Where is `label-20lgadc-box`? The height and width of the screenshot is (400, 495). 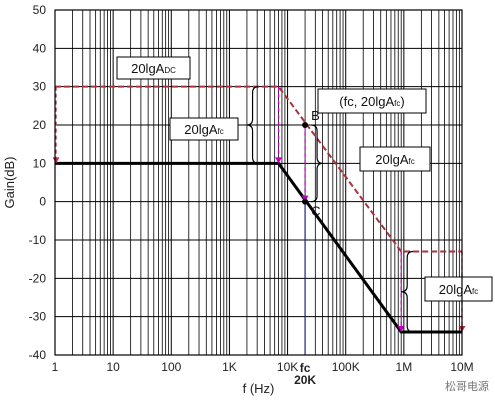
label-20lgadc-box is located at coordinates (153, 68).